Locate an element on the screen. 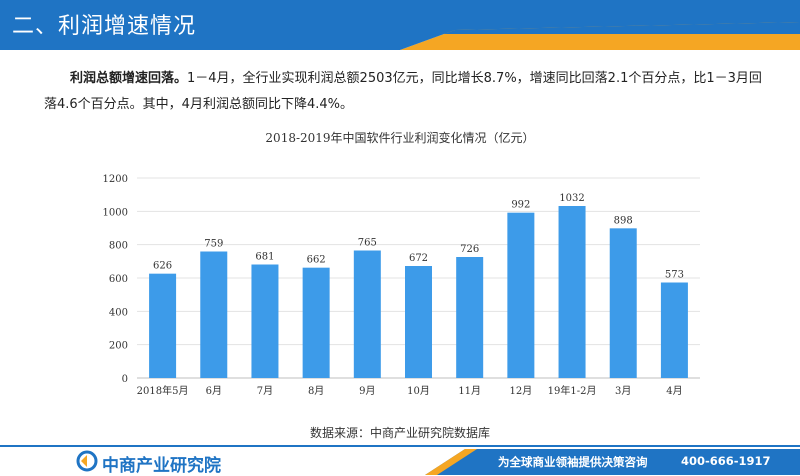  y-tick-label: 0 is located at coordinates (125, 379).